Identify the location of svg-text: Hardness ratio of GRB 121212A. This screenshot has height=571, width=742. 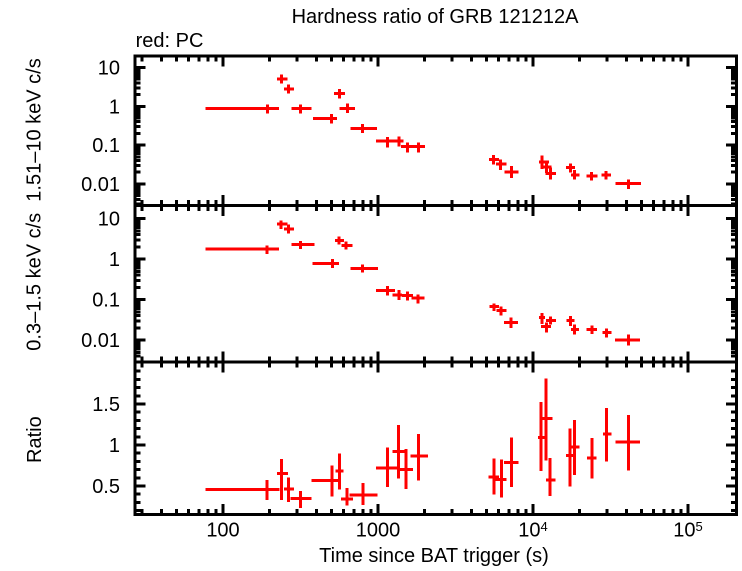
(435, 17).